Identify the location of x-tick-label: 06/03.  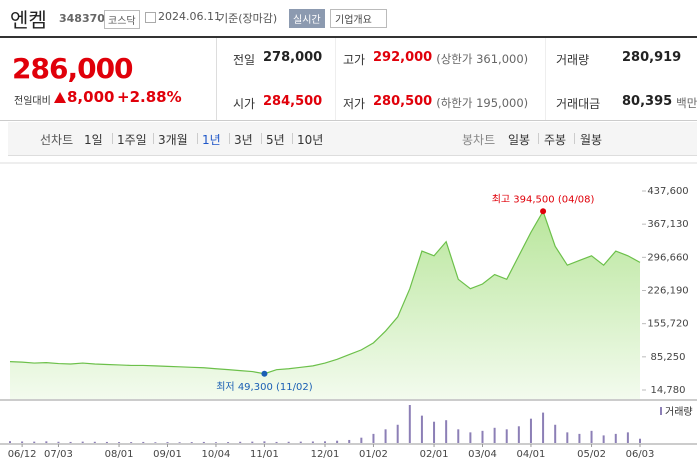
(640, 454).